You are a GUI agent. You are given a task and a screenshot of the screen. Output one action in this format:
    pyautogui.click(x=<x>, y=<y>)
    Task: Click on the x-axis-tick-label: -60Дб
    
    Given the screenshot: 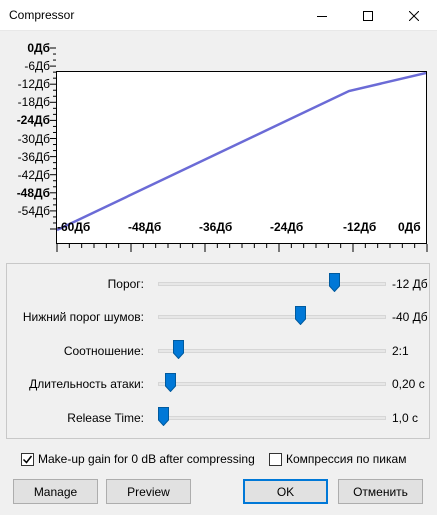 What is the action you would take?
    pyautogui.click(x=74, y=227)
    